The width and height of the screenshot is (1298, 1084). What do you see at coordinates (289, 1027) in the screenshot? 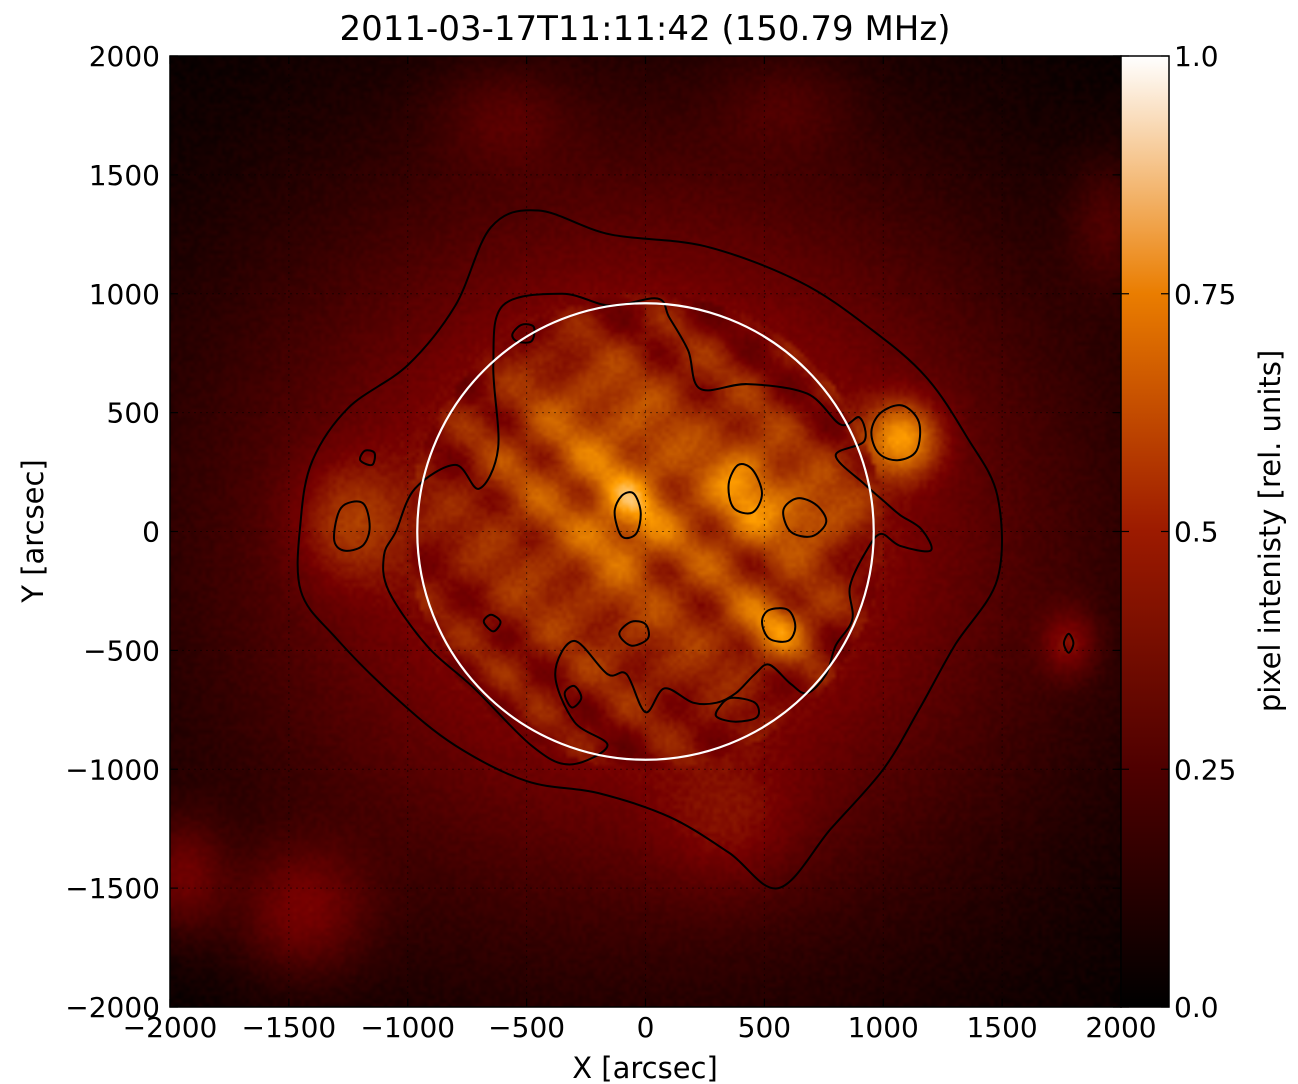
I see `x-tick-label: −1500` at bounding box center [289, 1027].